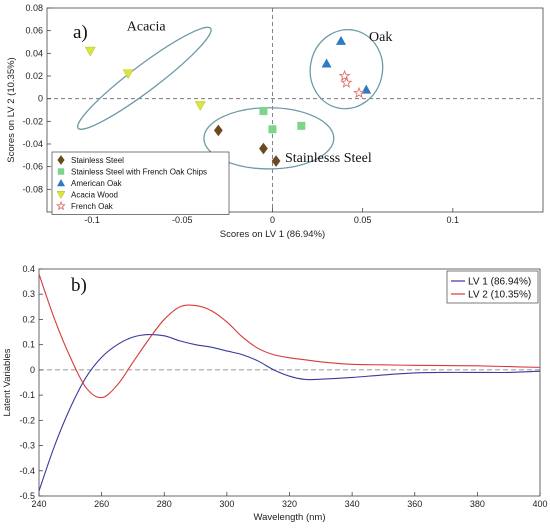  What do you see at coordinates (32, 144) in the screenshot?
I see `panel-a-y-tick-label: -0.04` at bounding box center [32, 144].